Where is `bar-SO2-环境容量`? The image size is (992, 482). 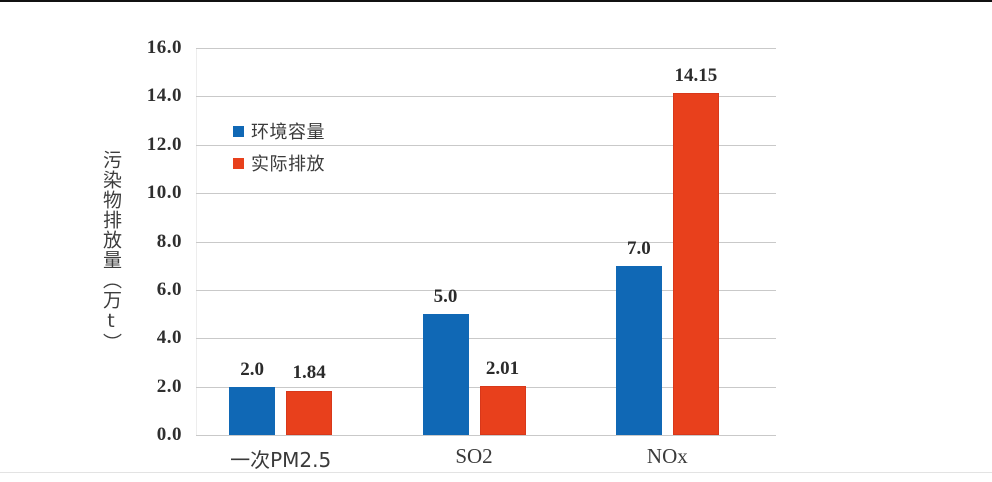 bar-SO2-环境容量 is located at coordinates (445, 374).